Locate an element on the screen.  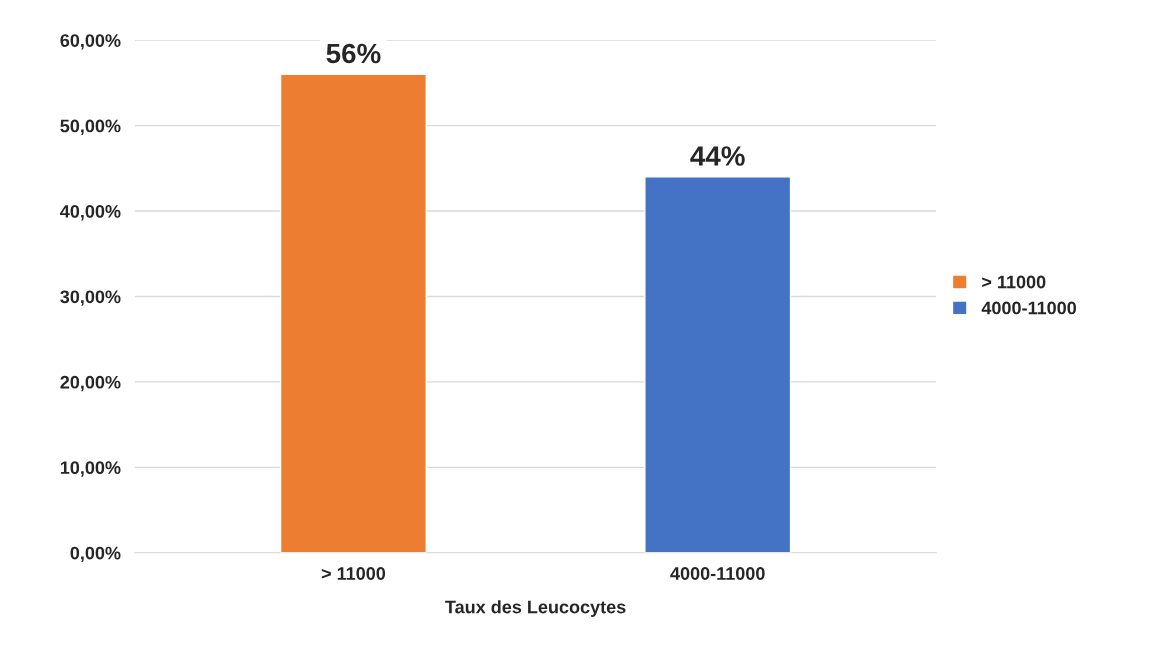
legend-label: > 11000 is located at coordinates (1014, 282).